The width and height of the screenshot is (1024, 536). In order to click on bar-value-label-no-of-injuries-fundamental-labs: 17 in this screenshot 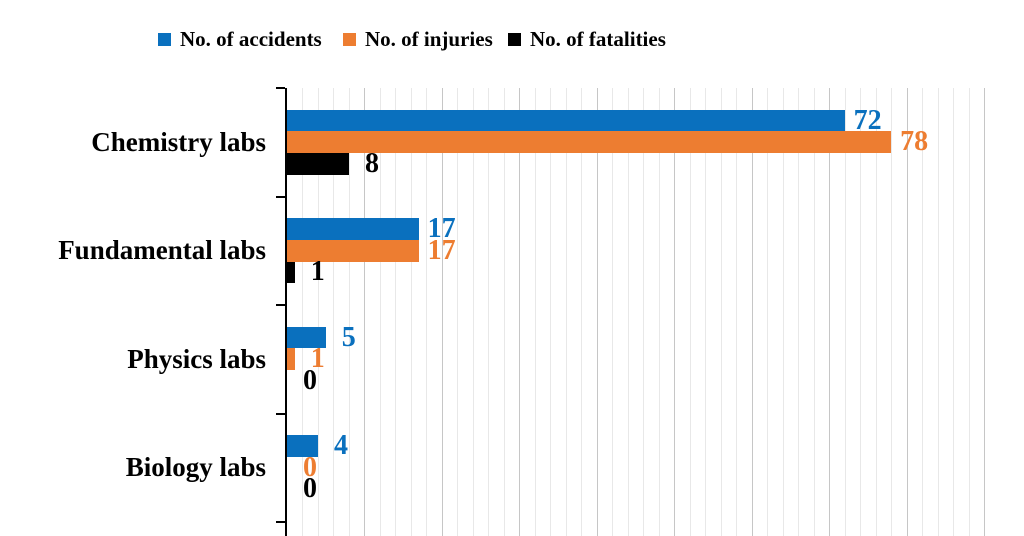, I will do `click(441, 250)`.